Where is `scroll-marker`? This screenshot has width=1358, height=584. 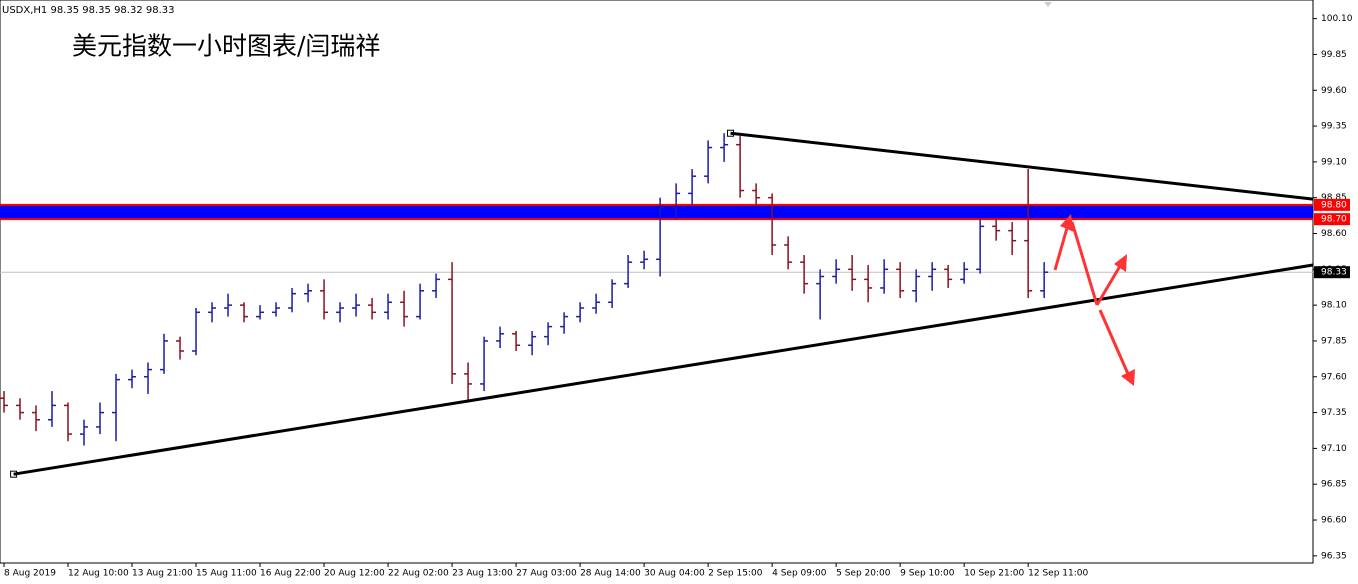
scroll-marker is located at coordinates (1048, 4).